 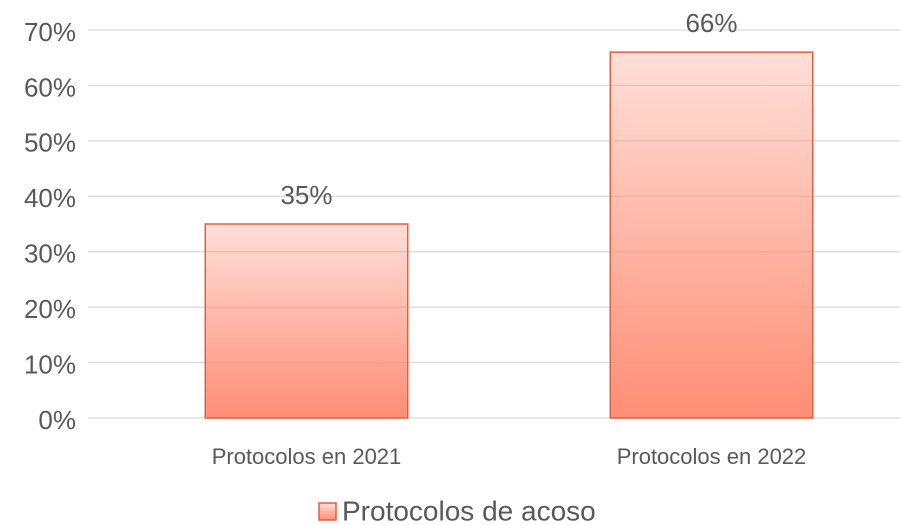 I want to click on data-label: 35%, so click(x=306, y=195).